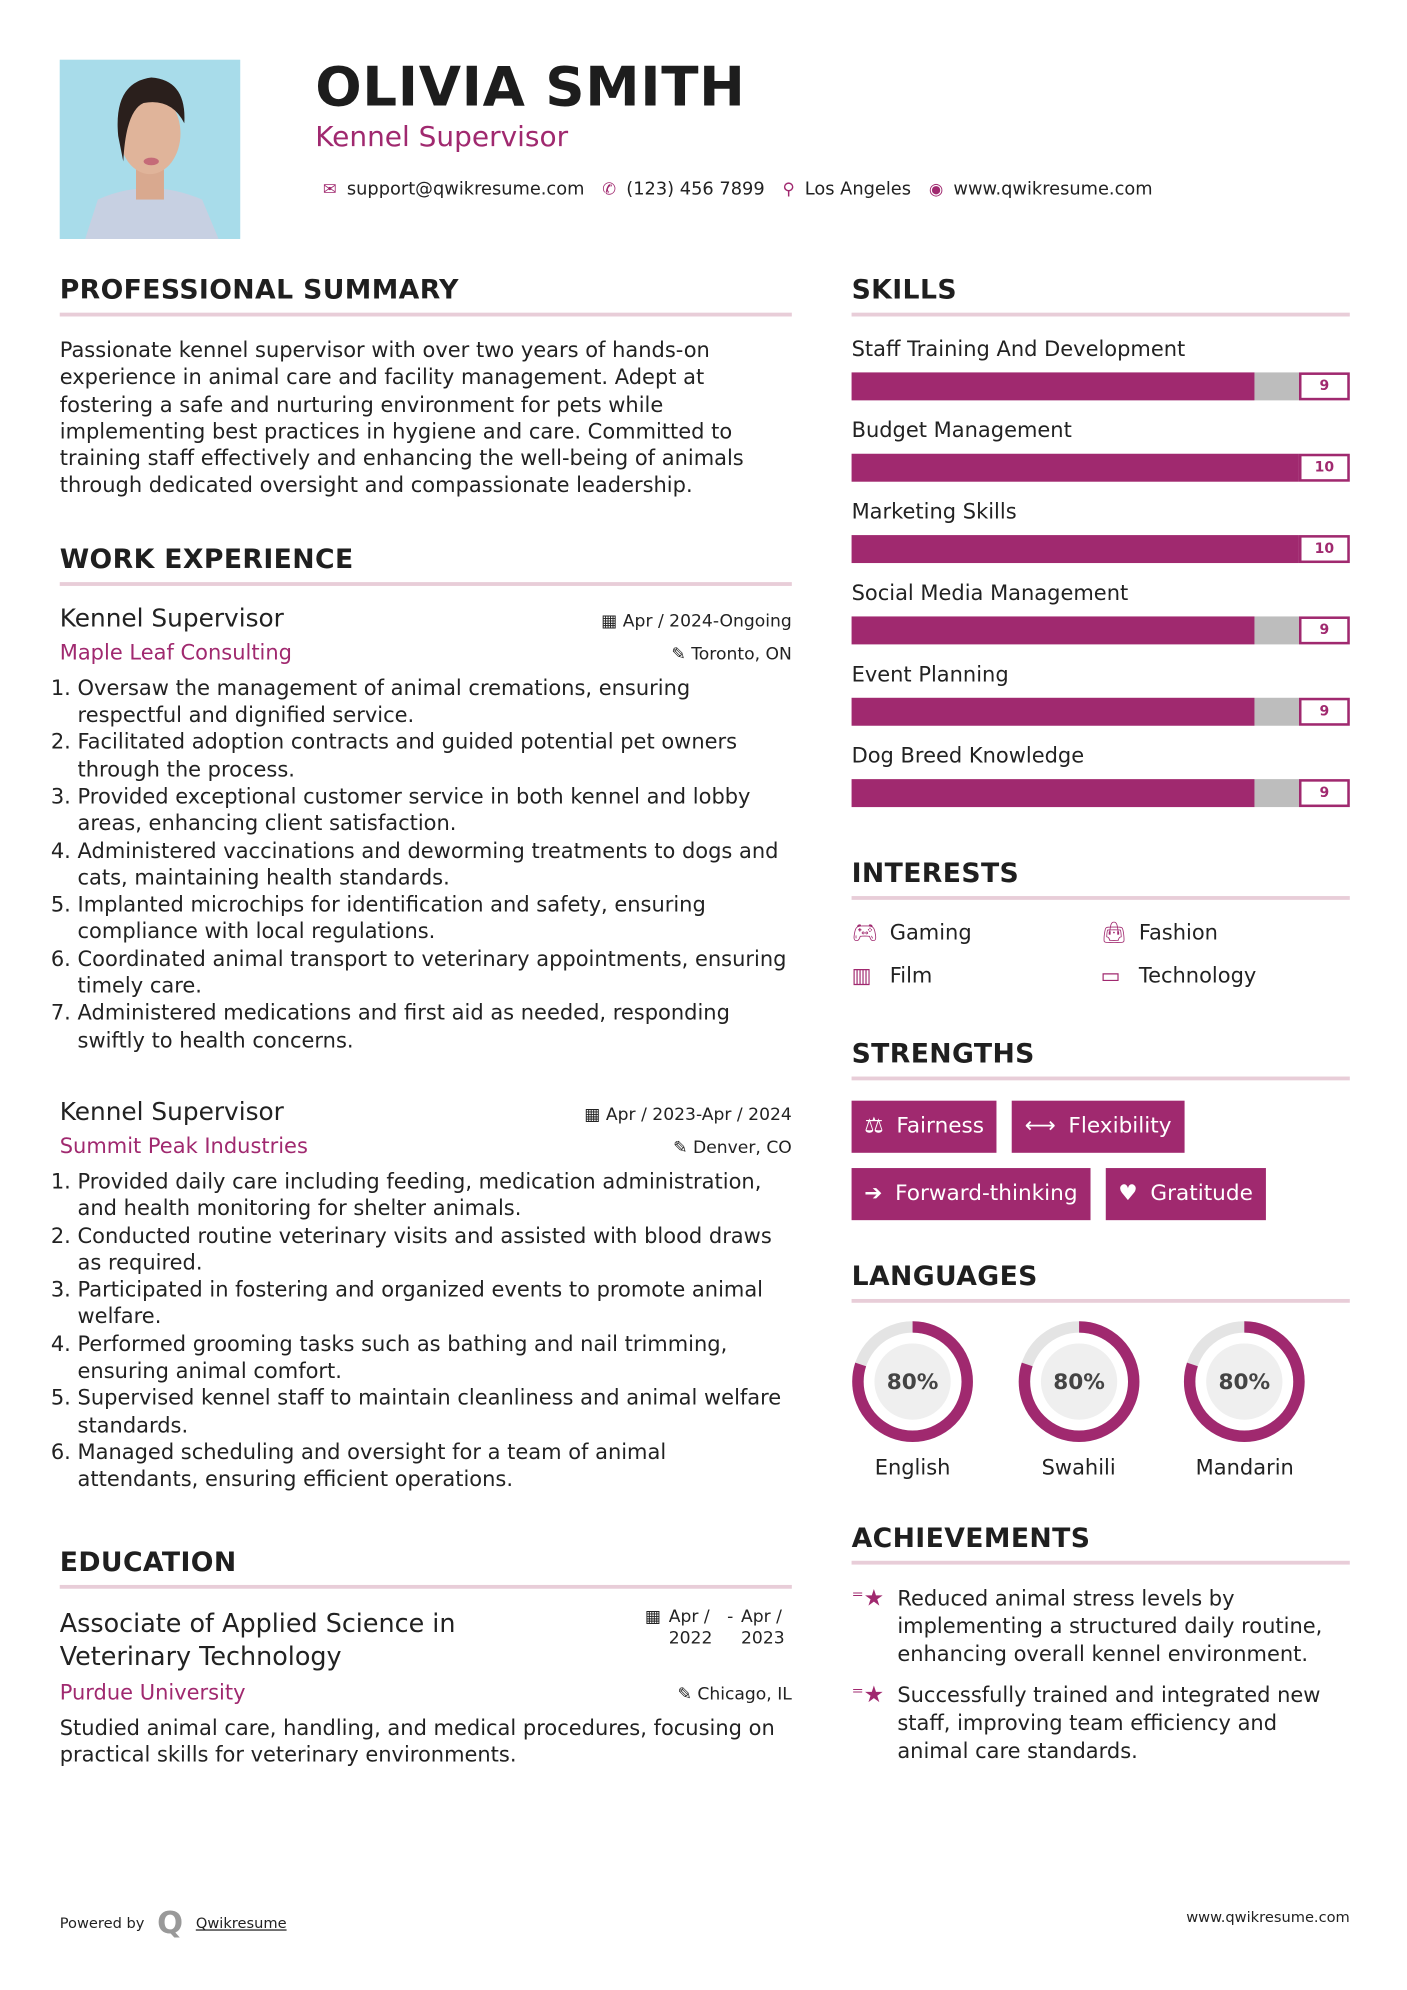 Image resolution: width=1407 pixels, height=1990 pixels. What do you see at coordinates (874, 1126) in the screenshot?
I see `balance-scale-icon: ⚖` at bounding box center [874, 1126].